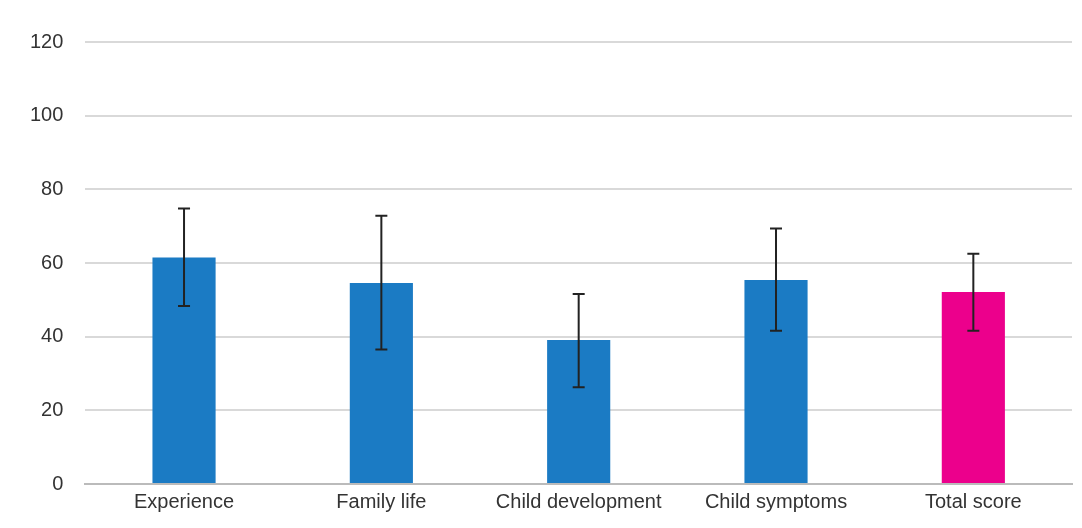  Describe the element at coordinates (46, 40) in the screenshot. I see `y-tick-label: 120` at that location.